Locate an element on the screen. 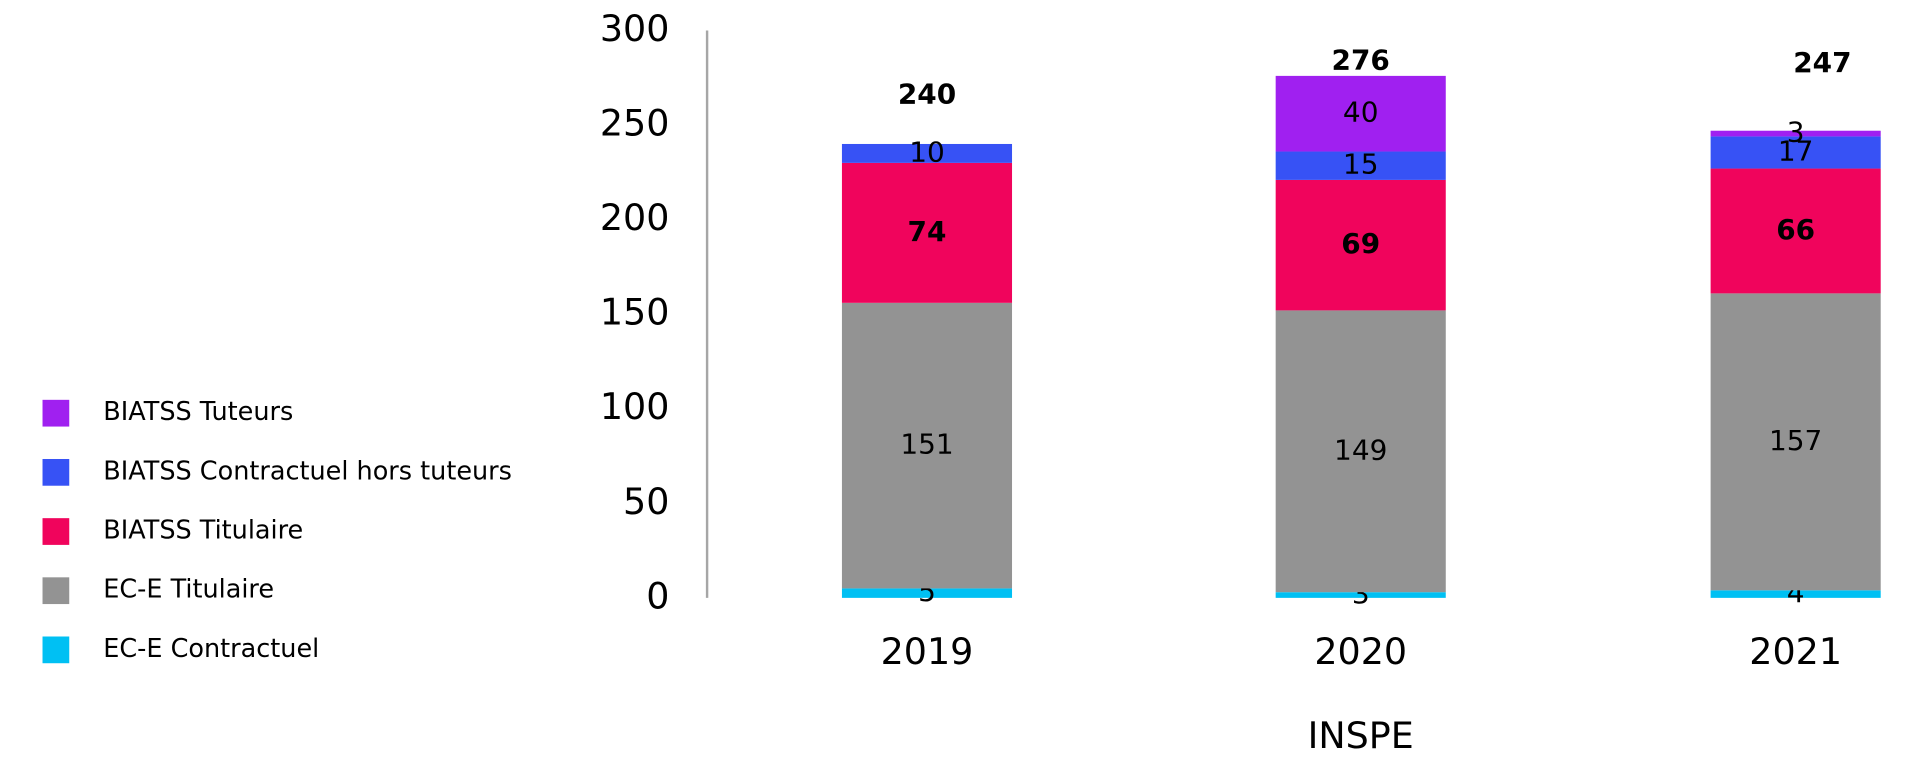 This screenshot has width=1905, height=762. y-tick-label: 100 is located at coordinates (635, 406).